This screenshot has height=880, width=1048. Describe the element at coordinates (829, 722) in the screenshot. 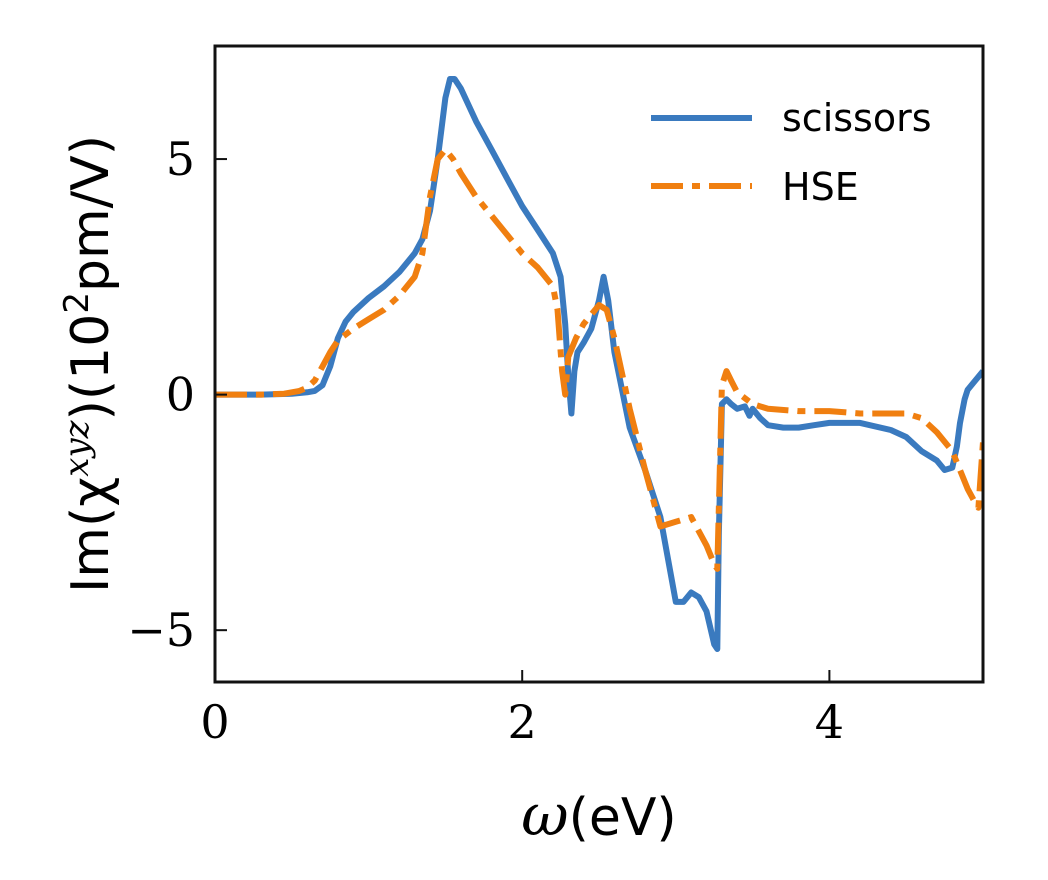

I see `x-tick-label: 4` at that location.